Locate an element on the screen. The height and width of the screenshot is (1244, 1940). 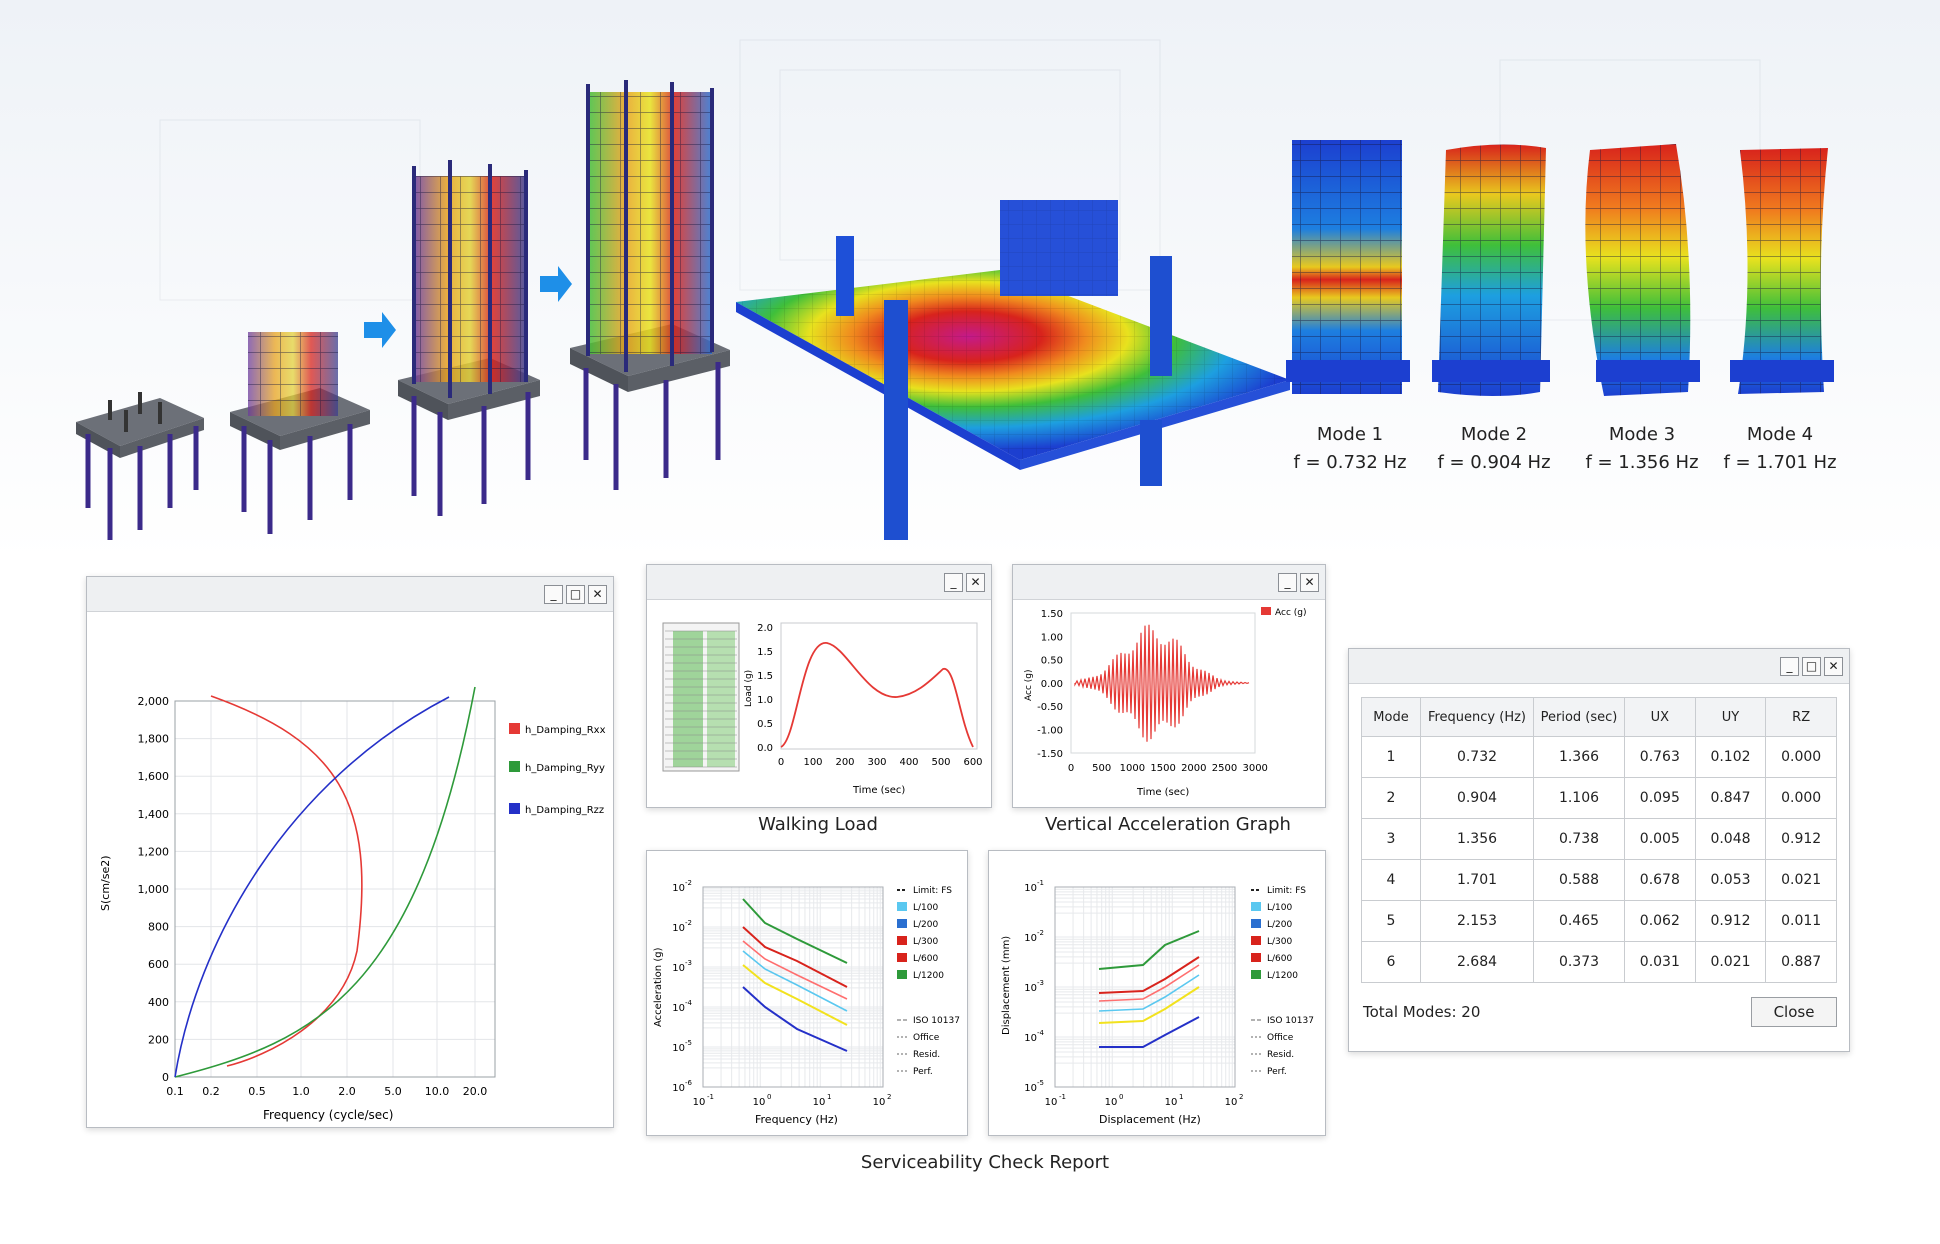
legend-item: Office is located at coordinates (1280, 1038).